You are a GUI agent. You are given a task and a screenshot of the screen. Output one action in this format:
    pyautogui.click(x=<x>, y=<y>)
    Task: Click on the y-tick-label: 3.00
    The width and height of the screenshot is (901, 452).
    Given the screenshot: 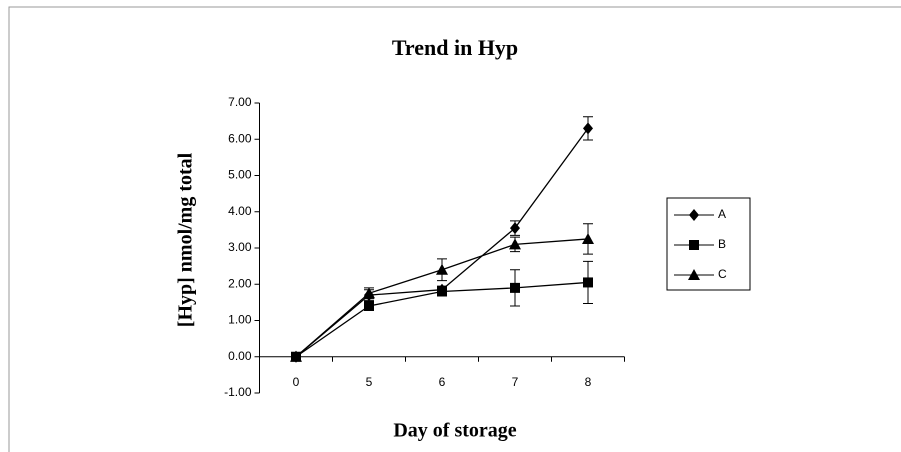 What is the action you would take?
    pyautogui.click(x=240, y=247)
    